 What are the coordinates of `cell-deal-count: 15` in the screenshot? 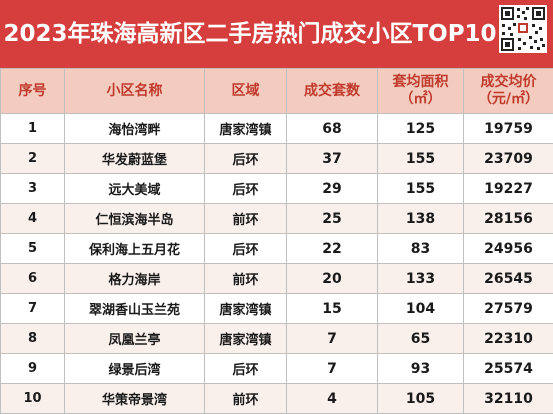 It's located at (332, 309).